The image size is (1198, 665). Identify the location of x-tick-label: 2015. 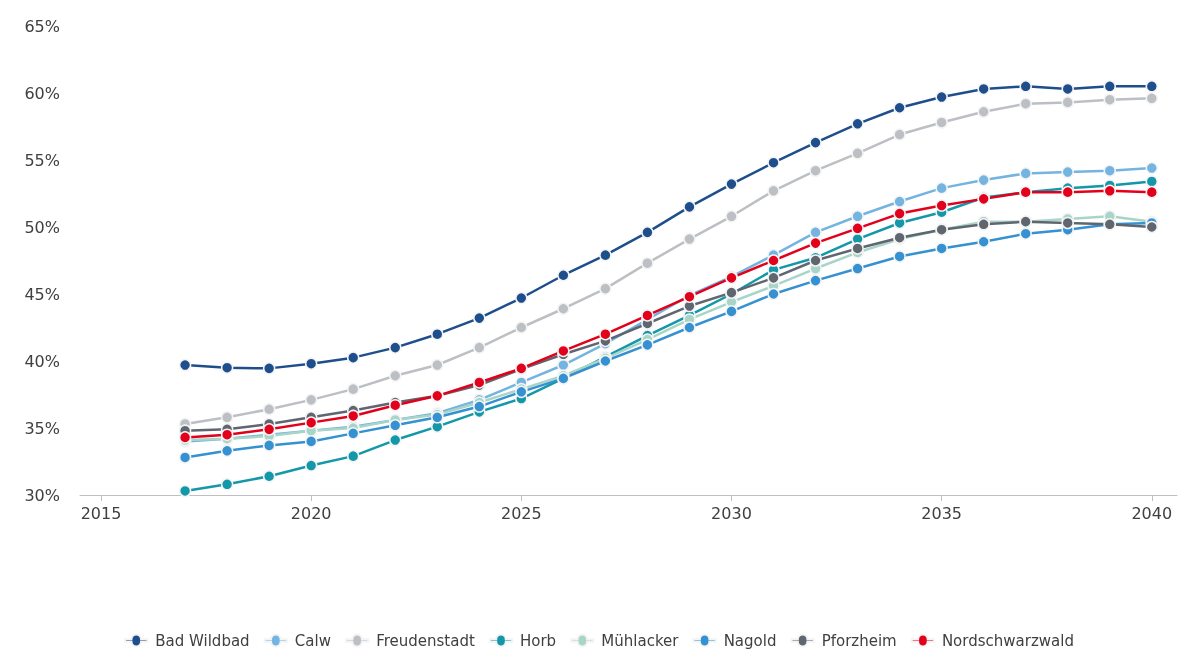
(101, 513).